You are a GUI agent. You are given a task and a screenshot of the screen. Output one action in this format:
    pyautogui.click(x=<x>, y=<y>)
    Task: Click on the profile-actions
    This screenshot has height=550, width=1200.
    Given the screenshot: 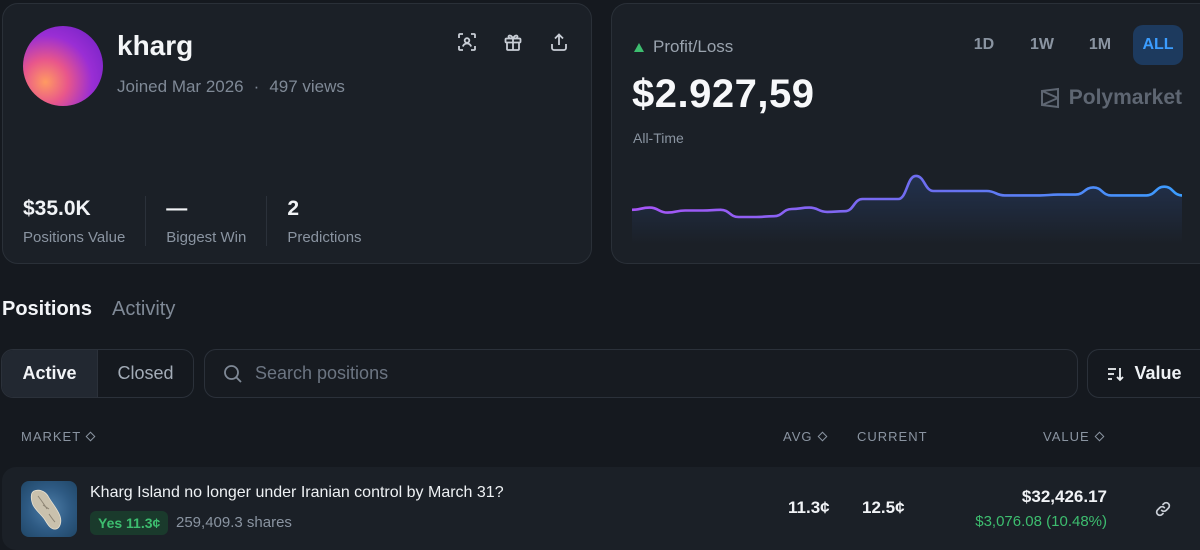 What is the action you would take?
    pyautogui.click(x=513, y=42)
    